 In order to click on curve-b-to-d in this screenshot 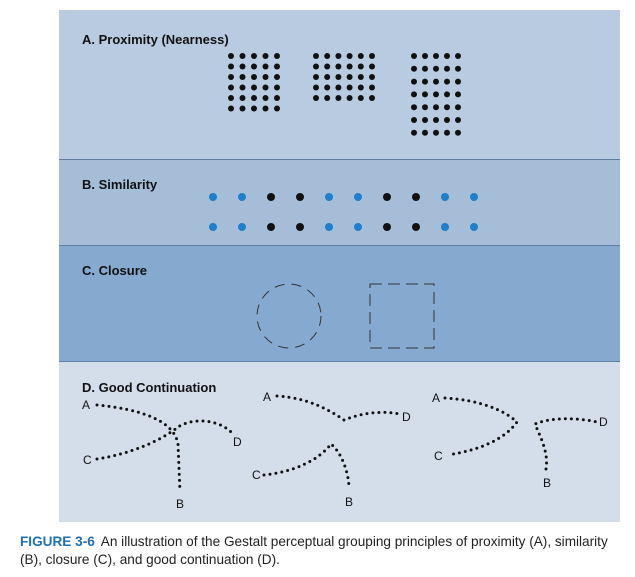, I will do `click(566, 444)`.